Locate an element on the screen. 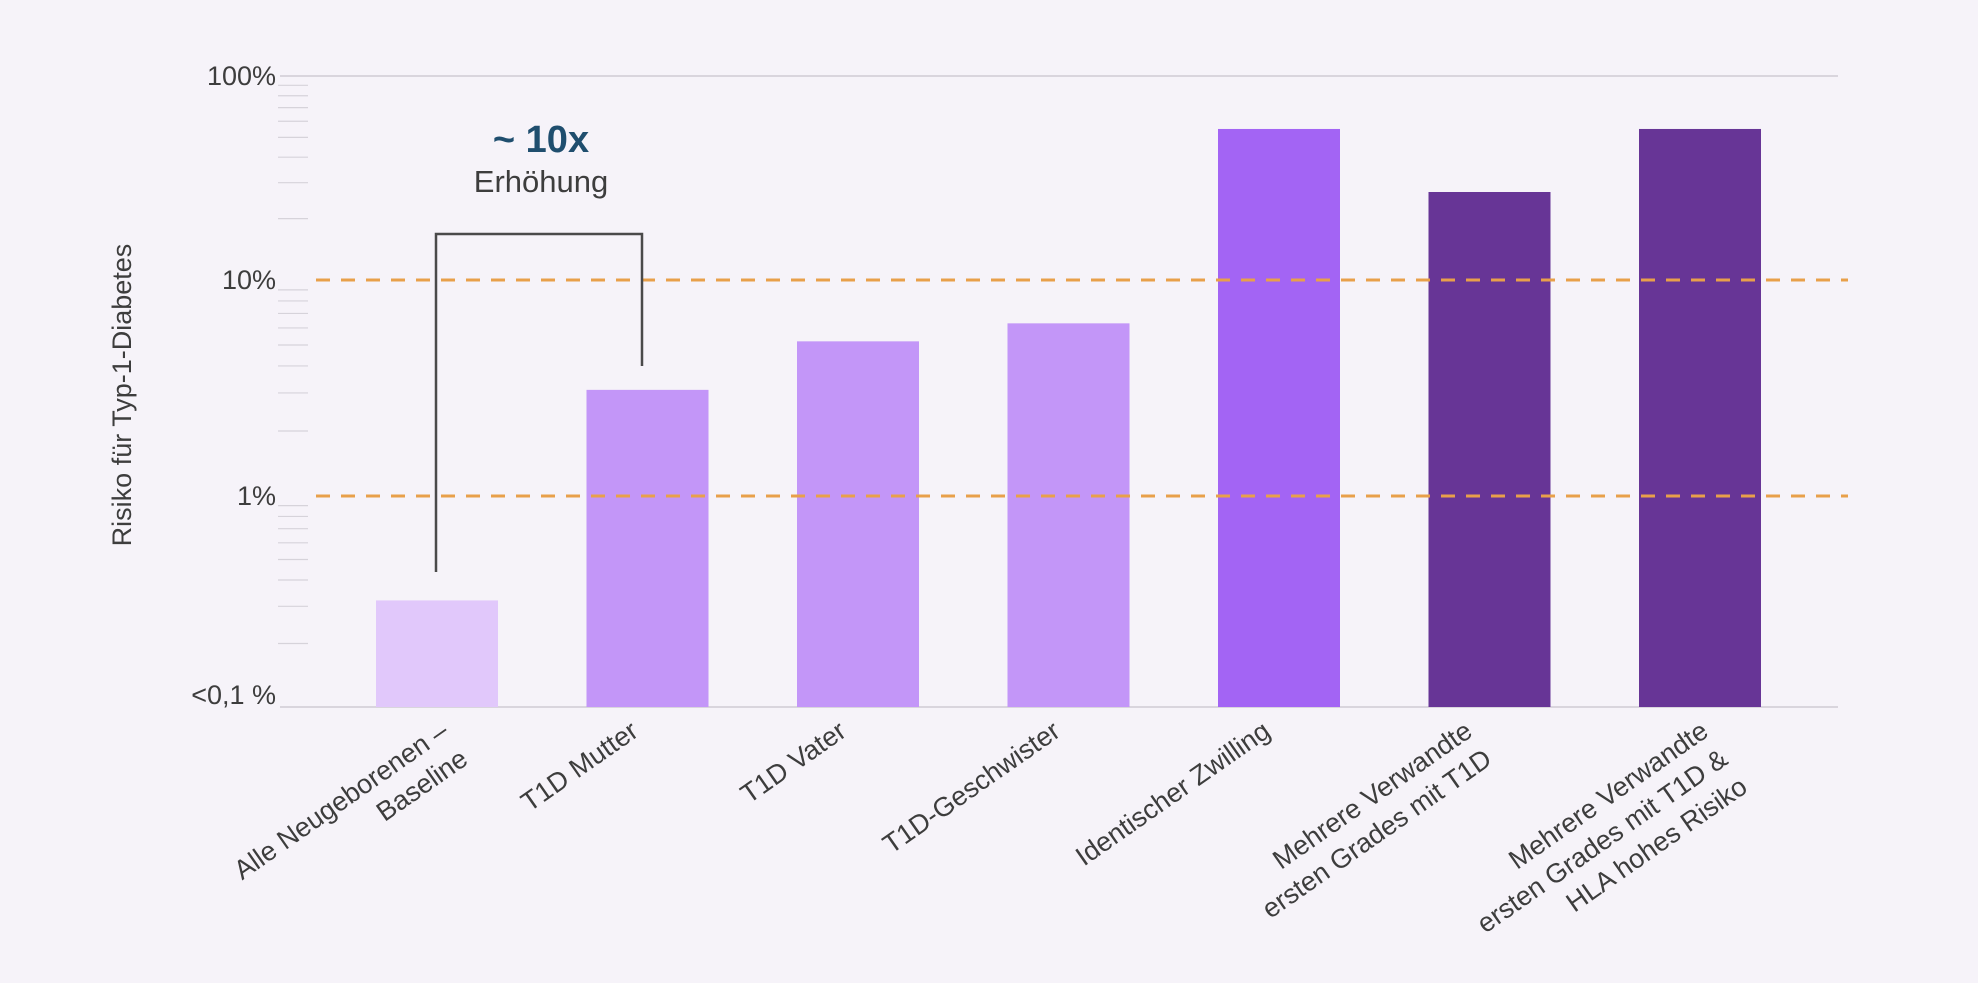  y-tick-label: 10% is located at coordinates (249, 280).